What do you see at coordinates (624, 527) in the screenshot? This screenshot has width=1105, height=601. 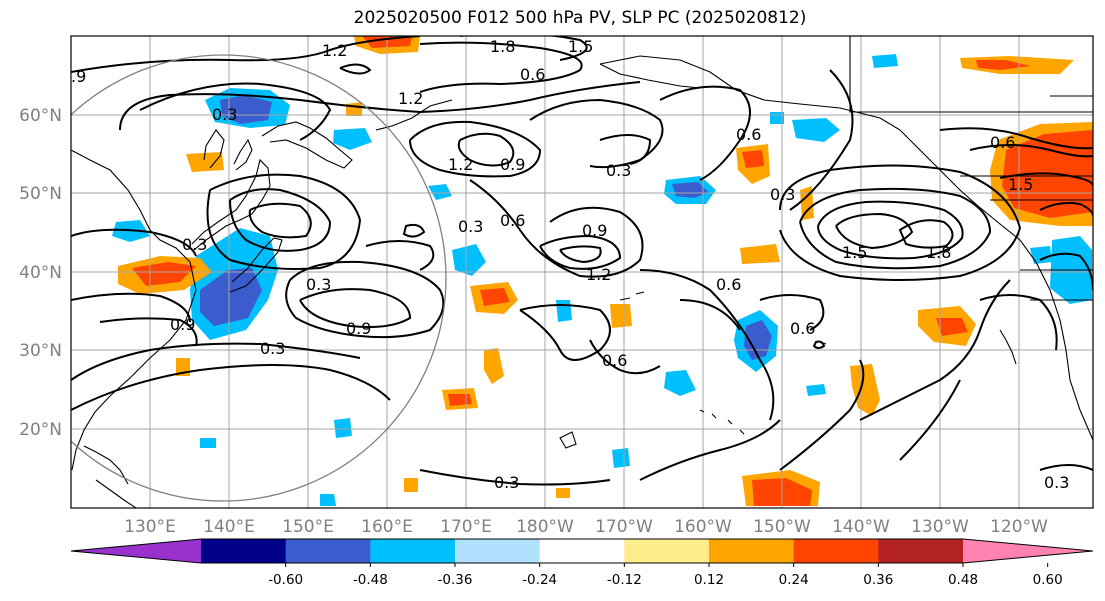 I see `lon-label: 170°W` at bounding box center [624, 527].